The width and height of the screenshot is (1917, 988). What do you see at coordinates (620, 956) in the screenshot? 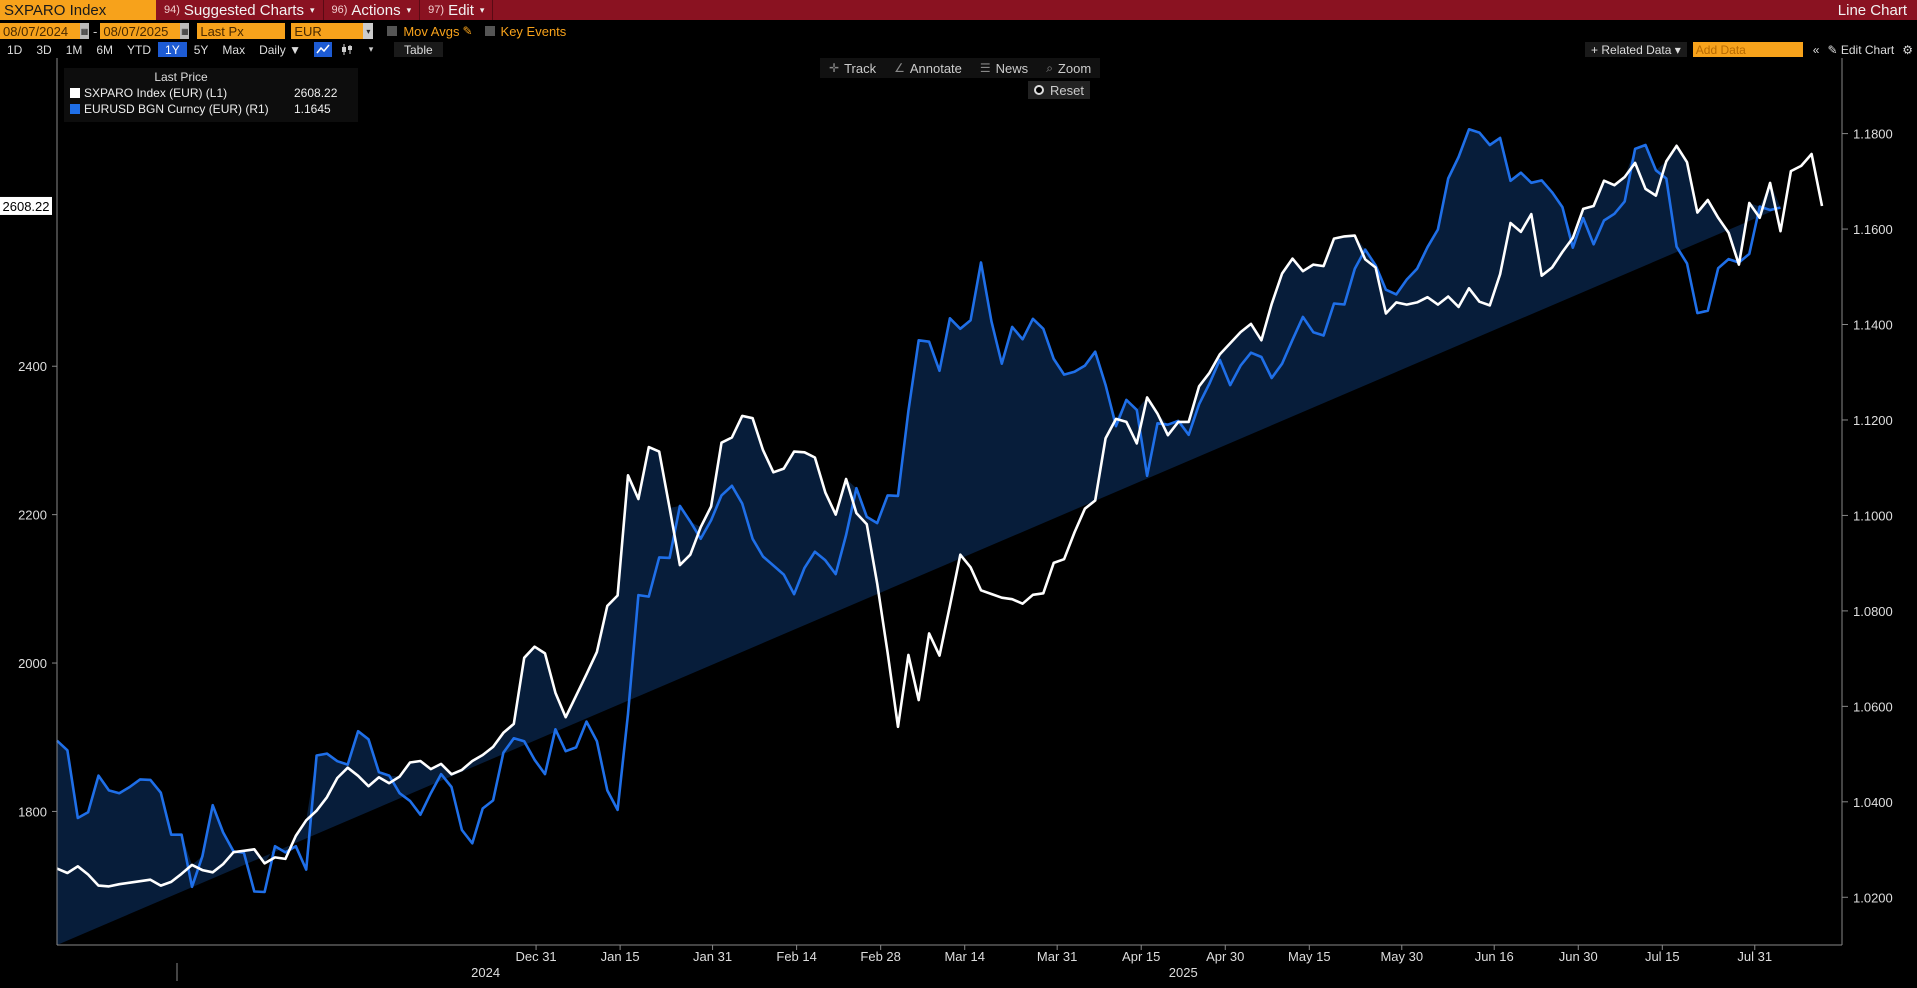
I see `x-tick-label: Jan 15` at bounding box center [620, 956].